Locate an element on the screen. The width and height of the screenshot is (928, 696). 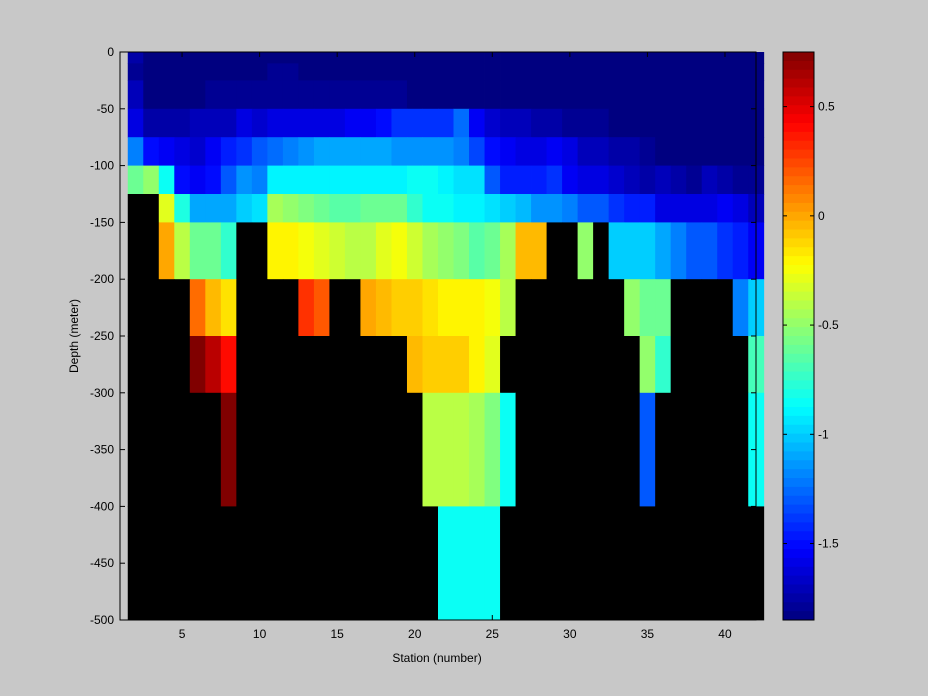
colorbar-tick-label: 0.5 is located at coordinates (826, 107).